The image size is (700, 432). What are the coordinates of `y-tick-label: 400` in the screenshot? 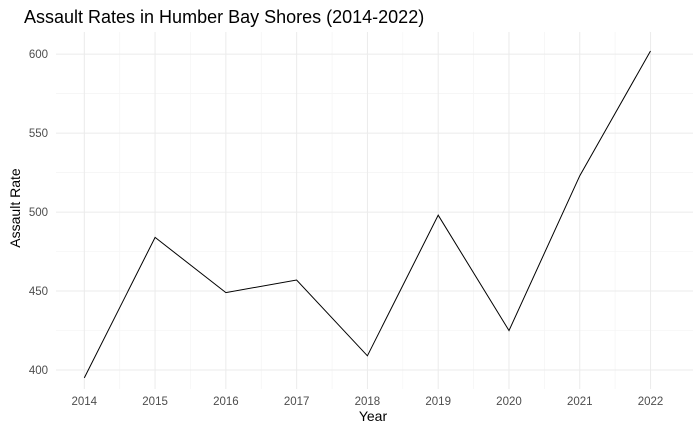 It's located at (38, 371).